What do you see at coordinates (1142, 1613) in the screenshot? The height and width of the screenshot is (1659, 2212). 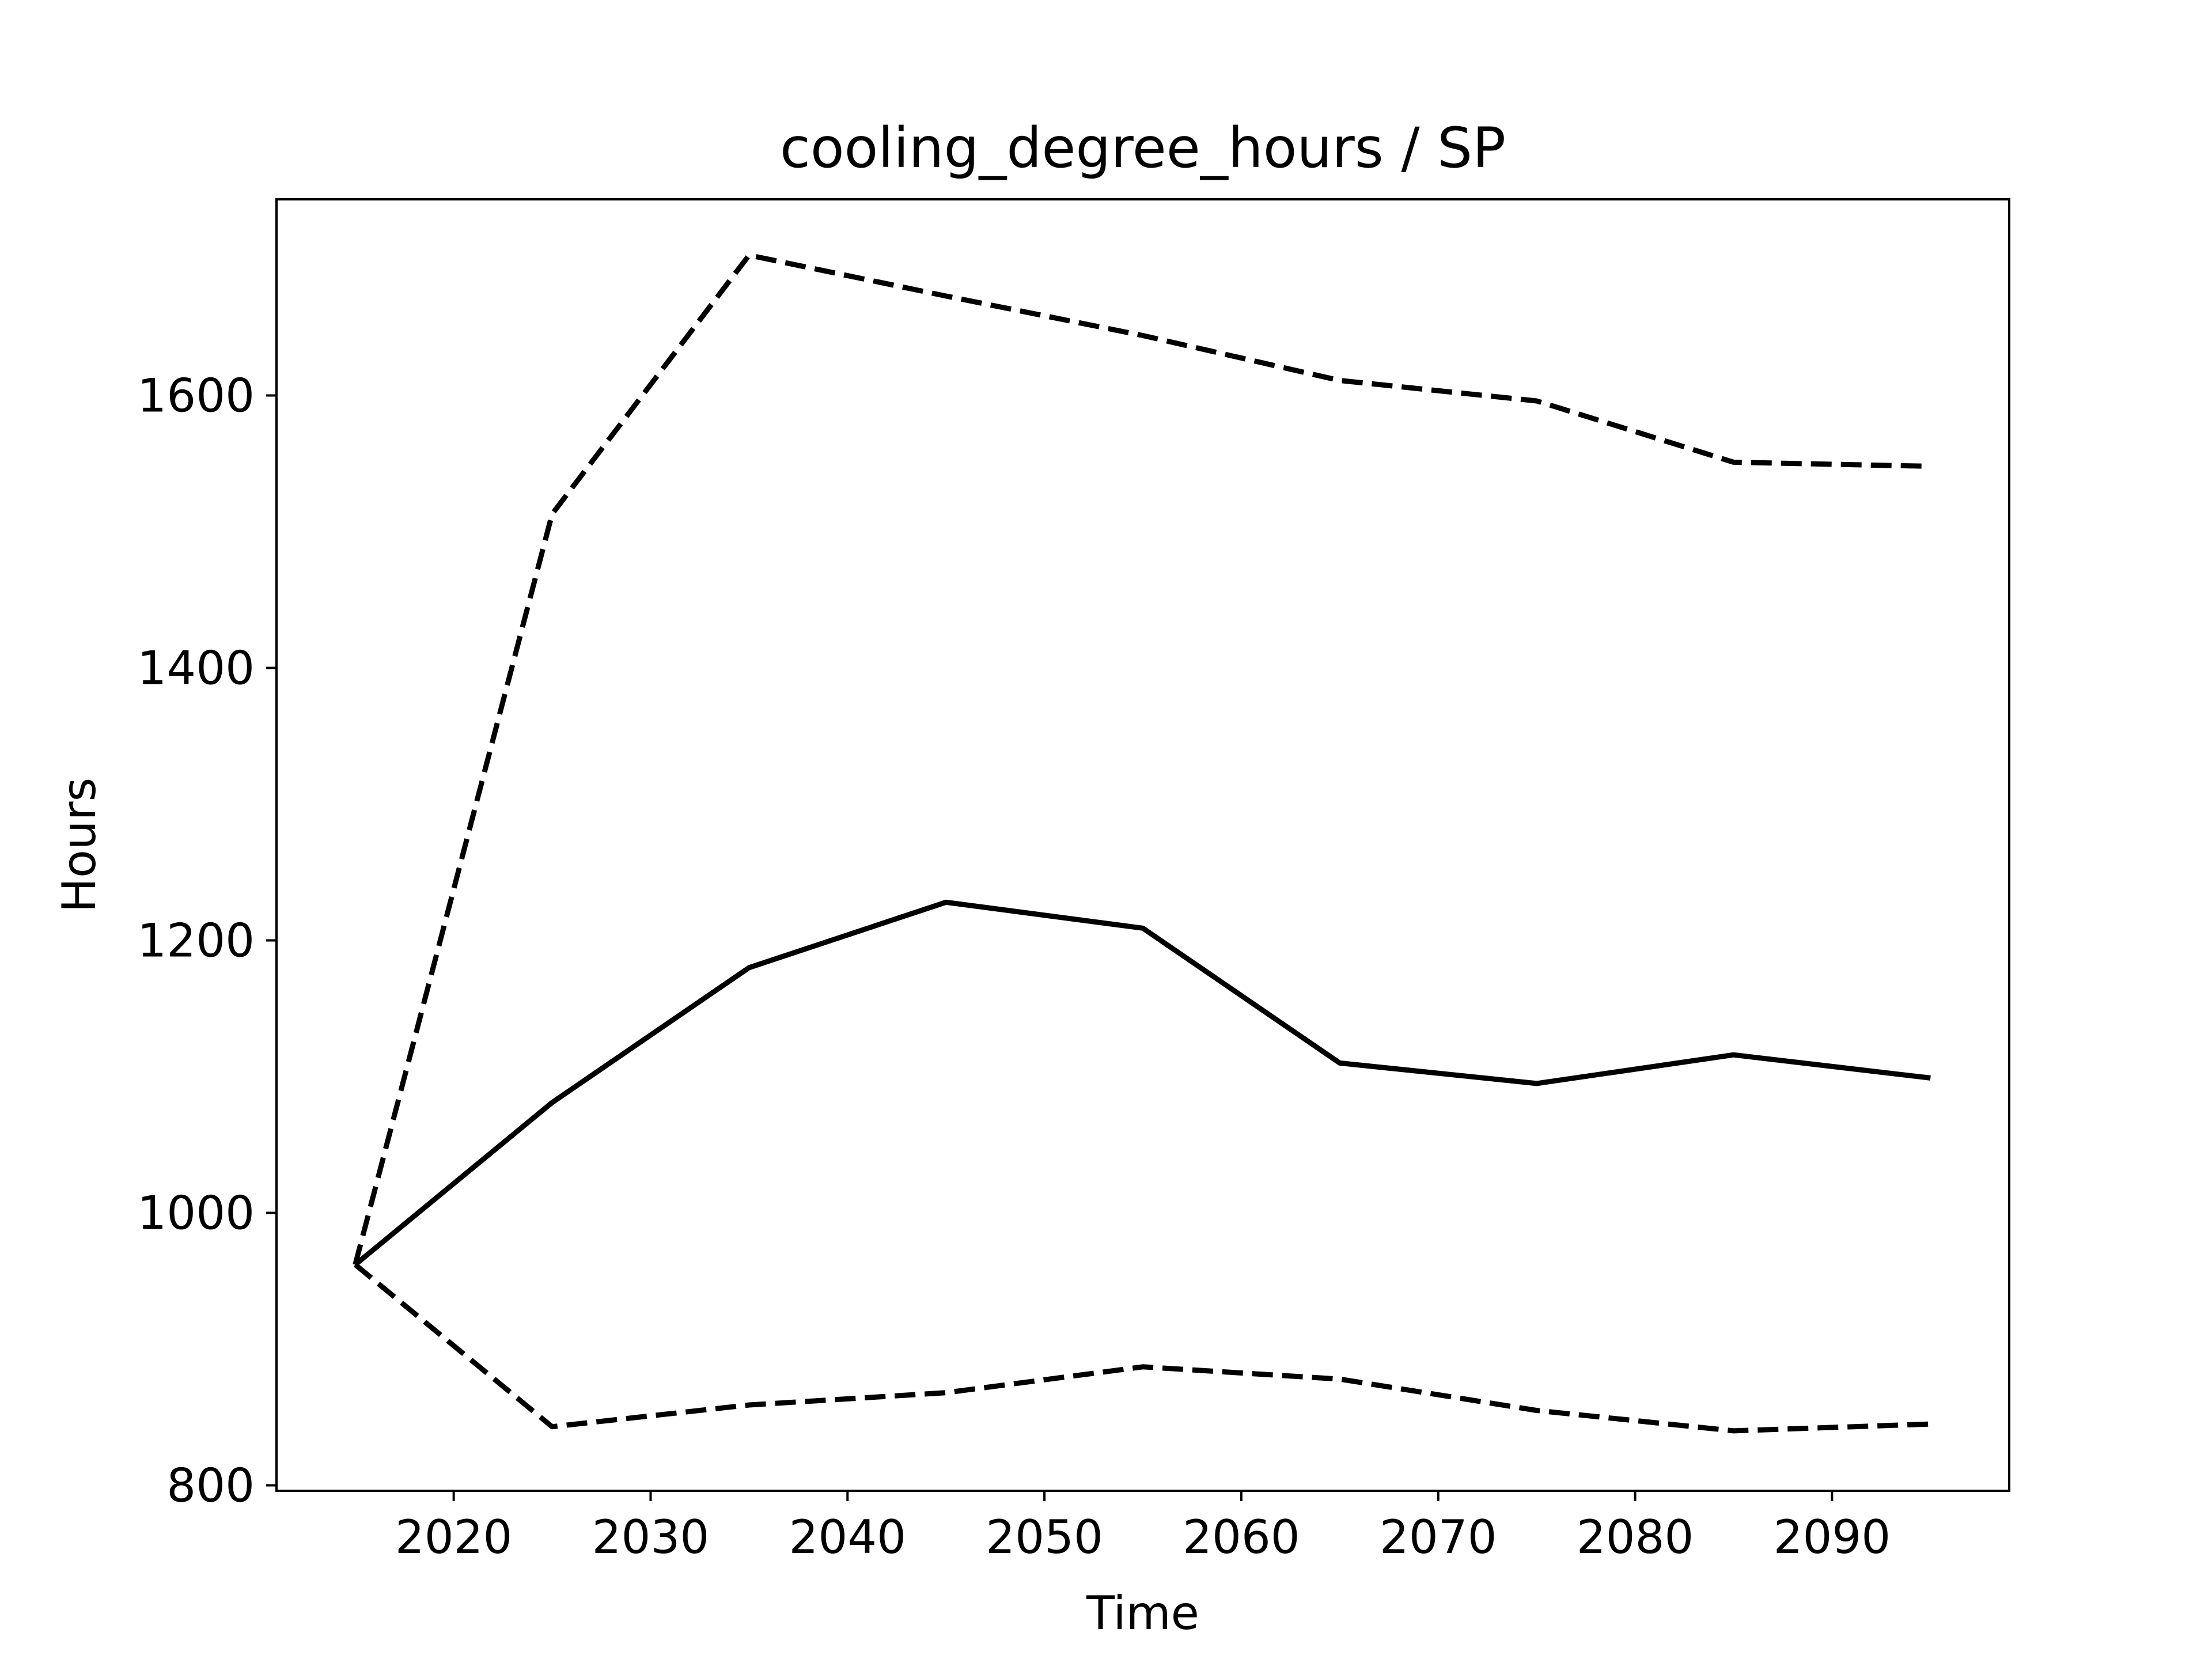 I see `x-axis-label: Time` at bounding box center [1142, 1613].